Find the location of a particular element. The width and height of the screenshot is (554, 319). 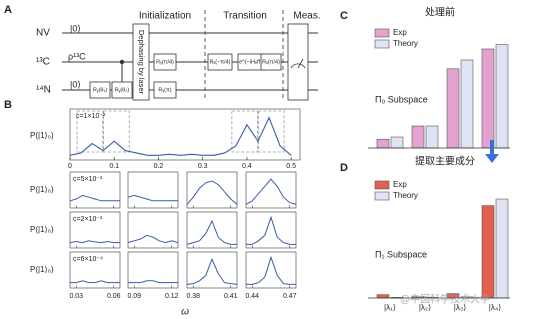

qubit-name: ¹⁴N is located at coordinates (43, 90).